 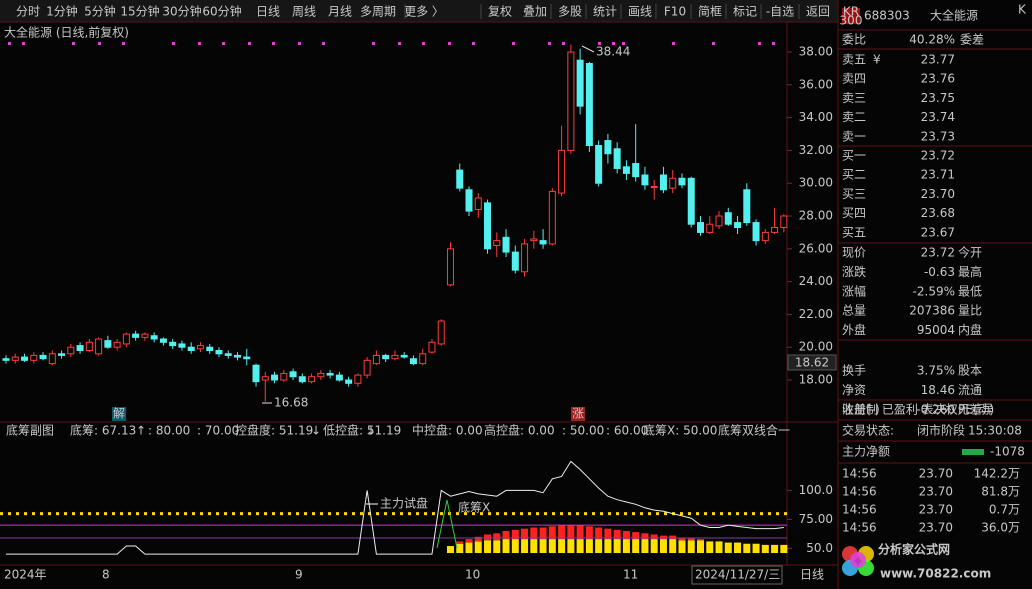 What do you see at coordinates (570, 12) in the screenshot?
I see `toolbar-button: 多股` at bounding box center [570, 12].